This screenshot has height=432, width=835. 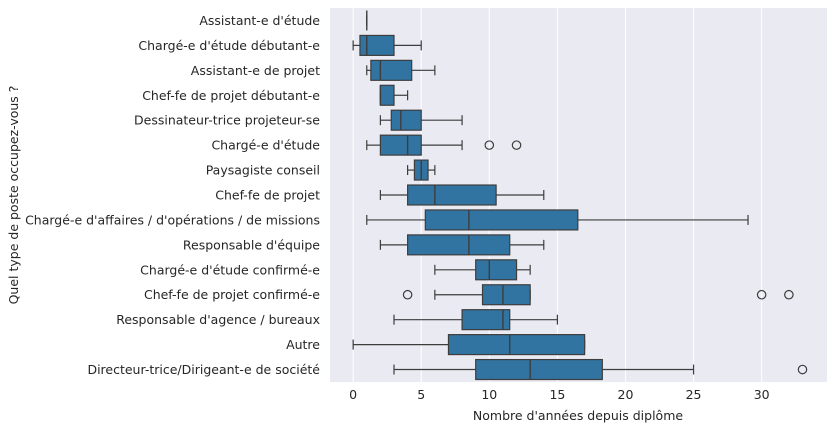 I want to click on y-tick-label: Chargé-e d'étude confirmé-e, so click(x=230, y=269).